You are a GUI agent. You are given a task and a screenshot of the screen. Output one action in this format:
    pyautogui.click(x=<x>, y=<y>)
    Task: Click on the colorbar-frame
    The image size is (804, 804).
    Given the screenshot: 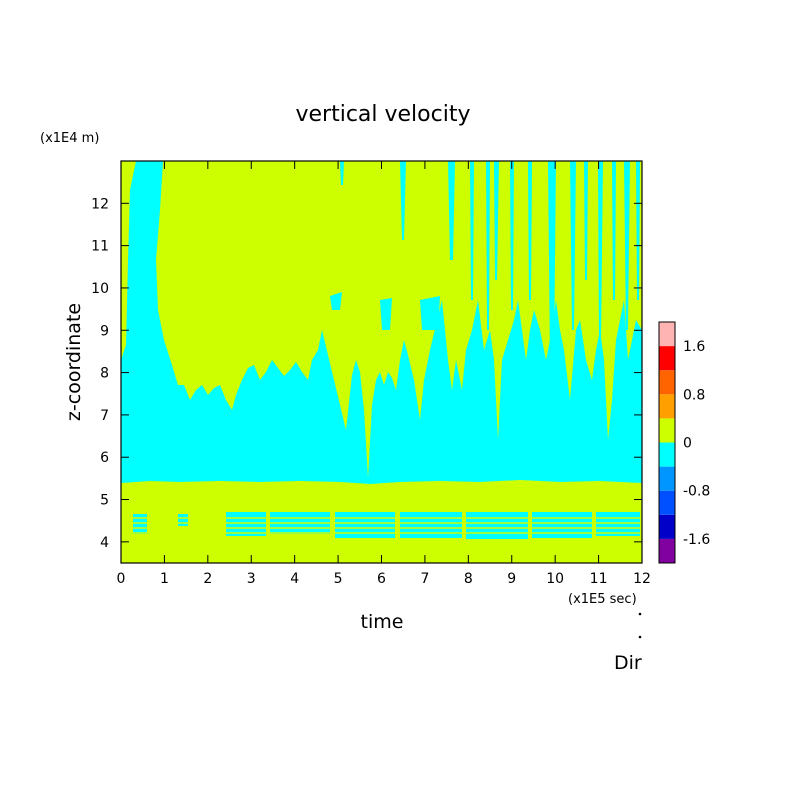 What is the action you would take?
    pyautogui.click(x=667, y=442)
    